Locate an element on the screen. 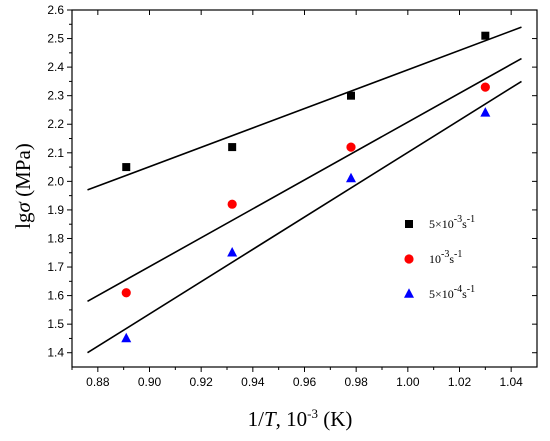  legend-label-1: 5×10-3s-1 is located at coordinates (452, 222).